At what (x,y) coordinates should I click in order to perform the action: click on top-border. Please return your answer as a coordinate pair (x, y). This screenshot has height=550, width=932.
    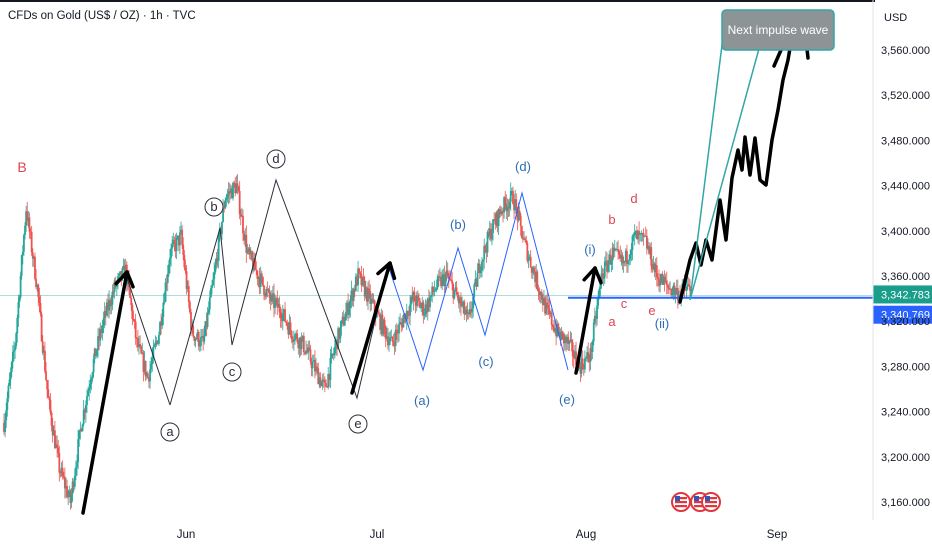
    Looking at the image, I should click on (437, 1).